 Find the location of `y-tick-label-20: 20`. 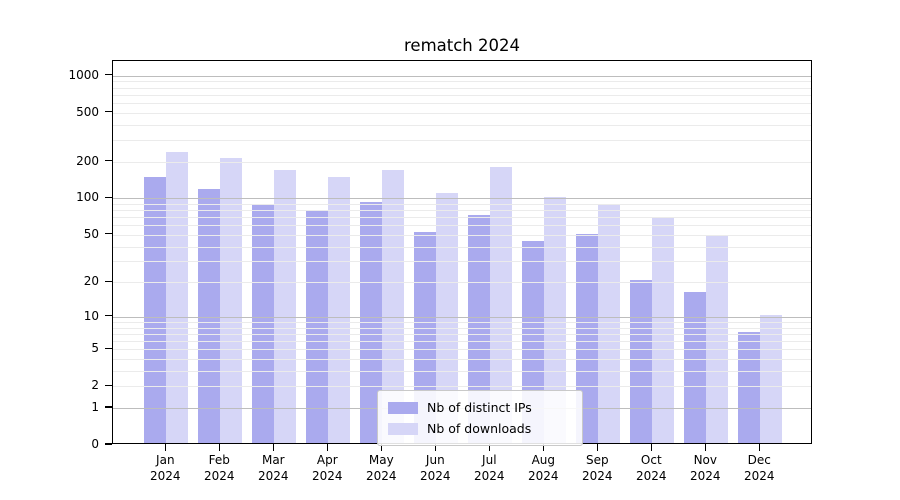

y-tick-label-20: 20 is located at coordinates (91, 281).